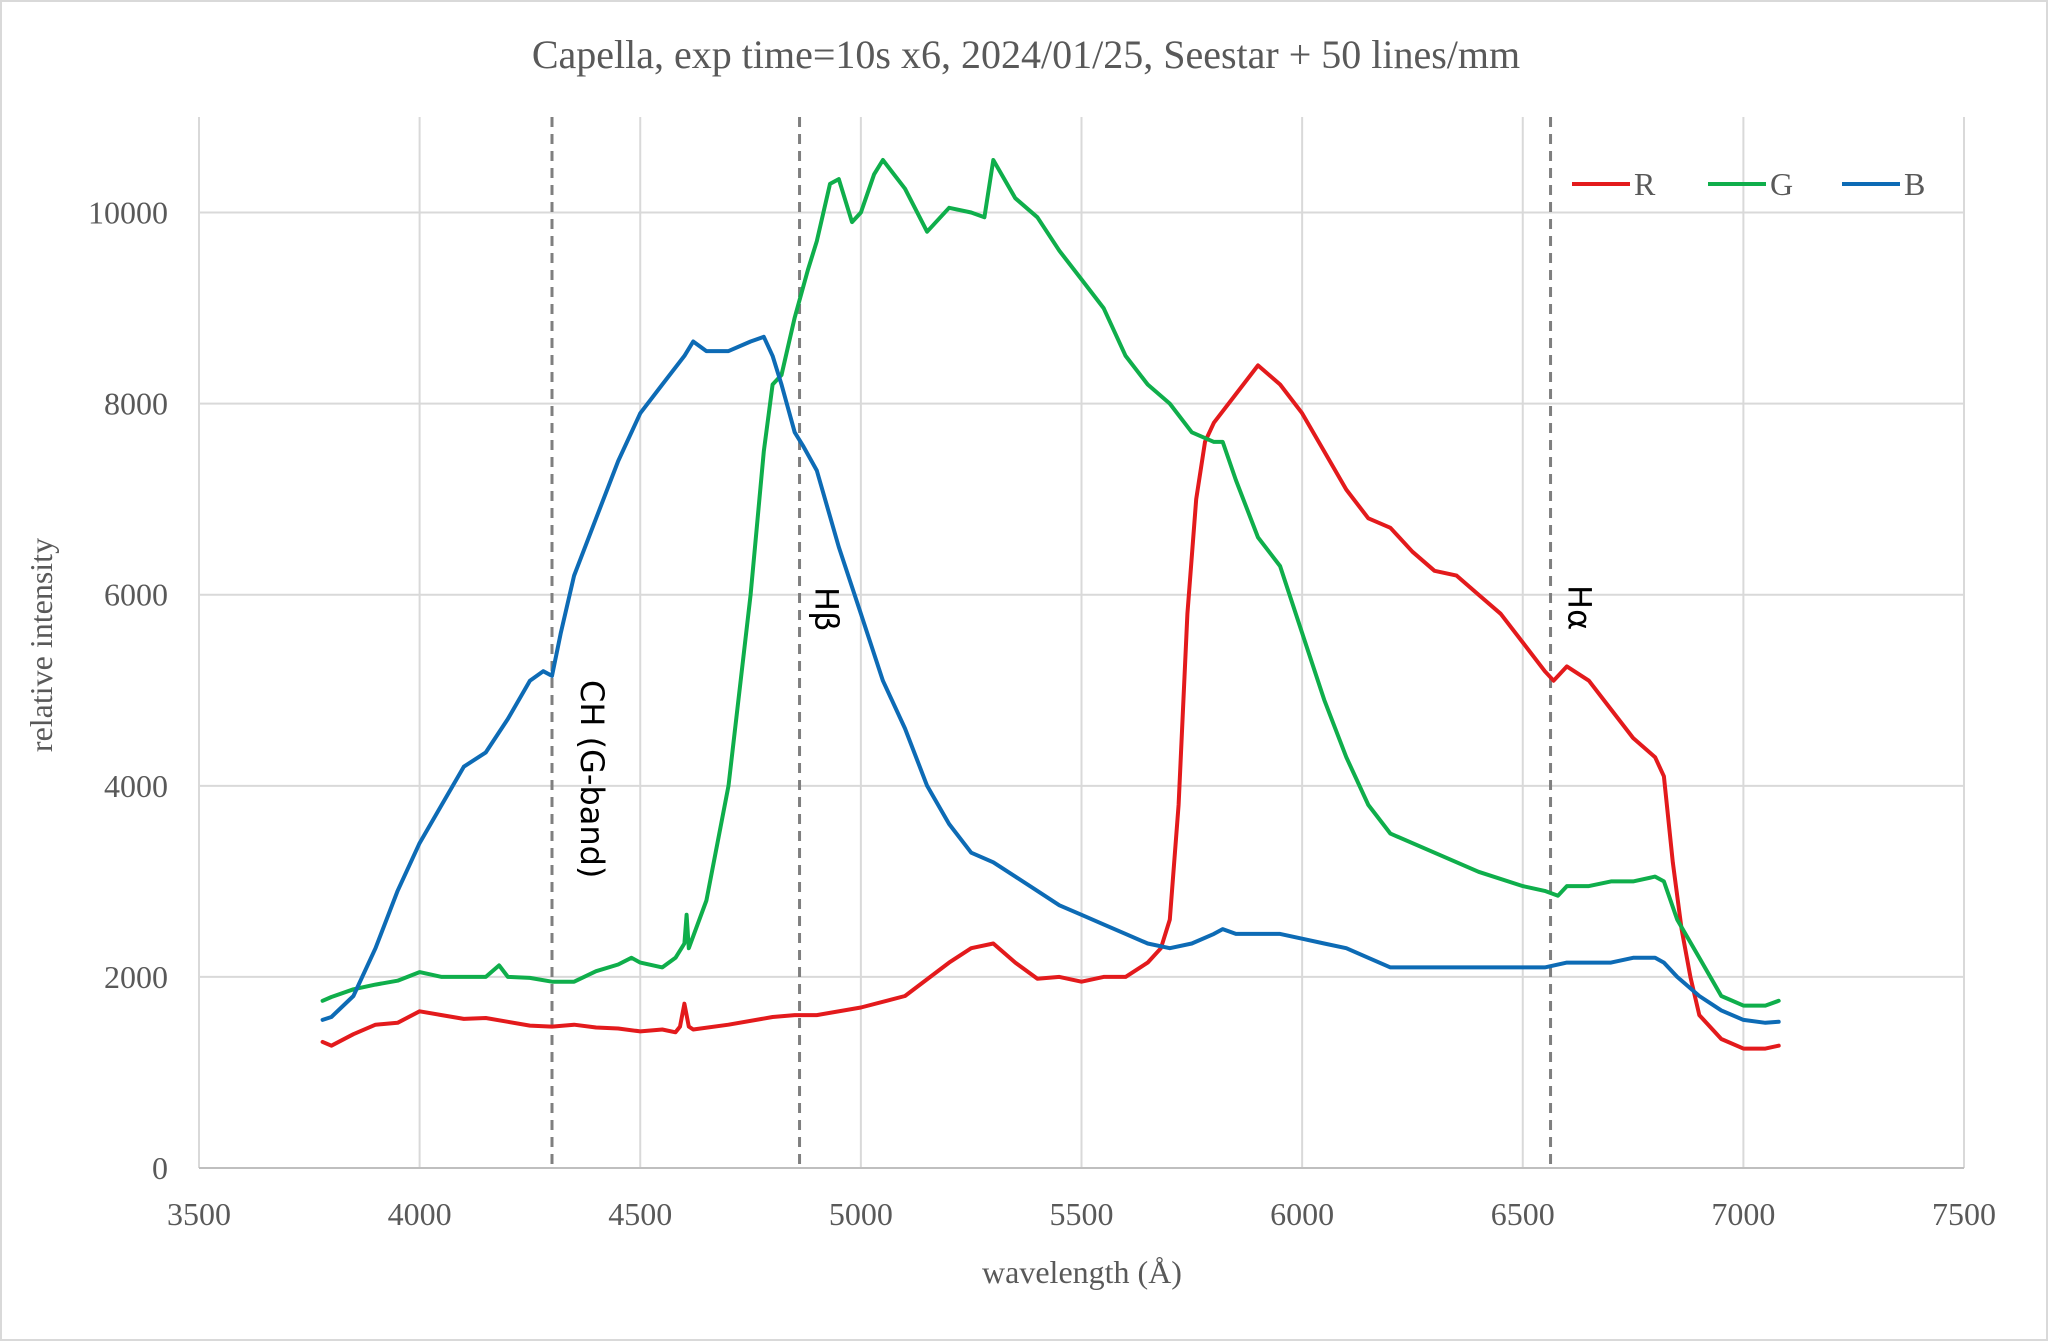 The height and width of the screenshot is (1343, 2048). What do you see at coordinates (861, 1214) in the screenshot?
I see `x-tick-label: 5000` at bounding box center [861, 1214].